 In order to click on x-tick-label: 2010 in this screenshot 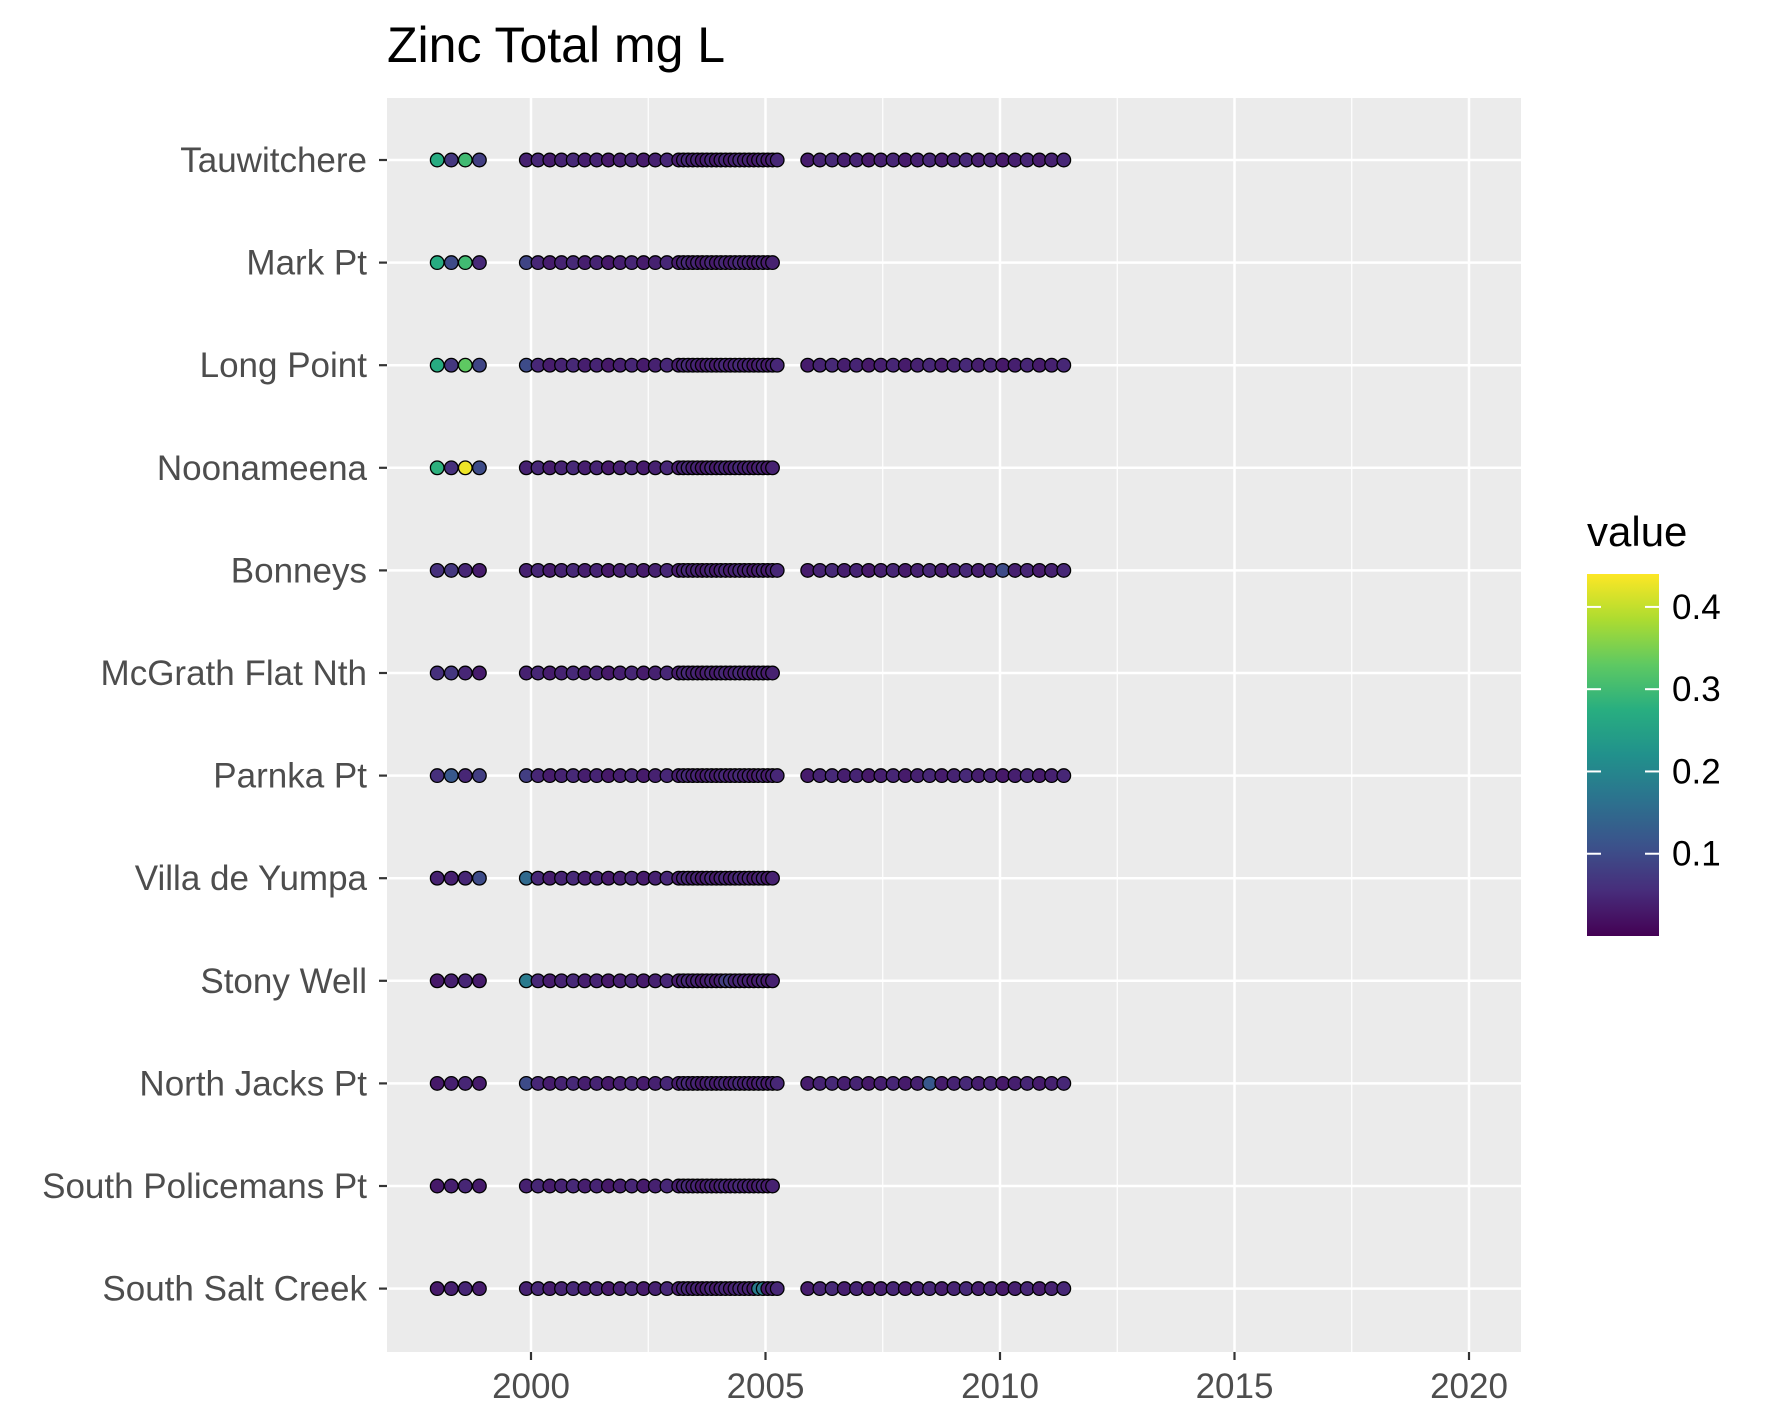, I will do `click(1000, 1386)`.